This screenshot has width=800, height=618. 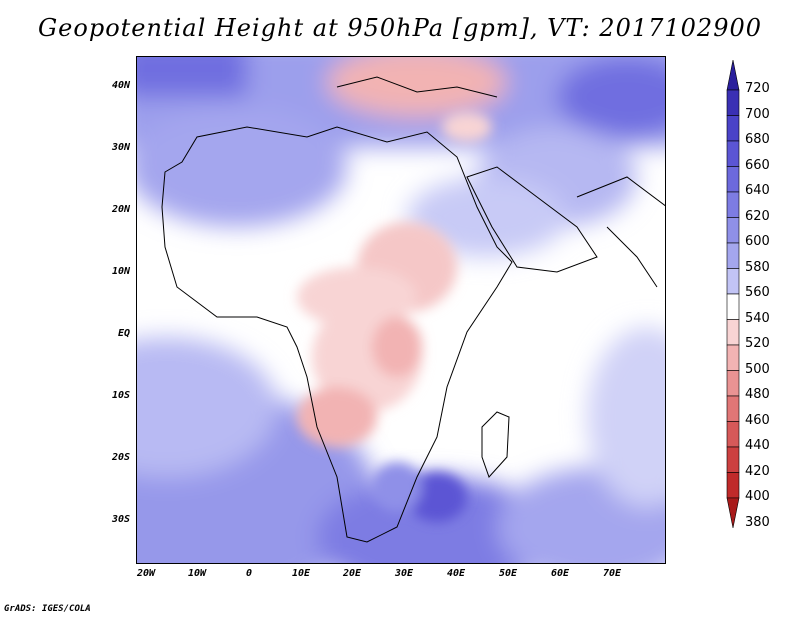 I want to click on y-tick-30s: 30S, so click(x=120, y=519).